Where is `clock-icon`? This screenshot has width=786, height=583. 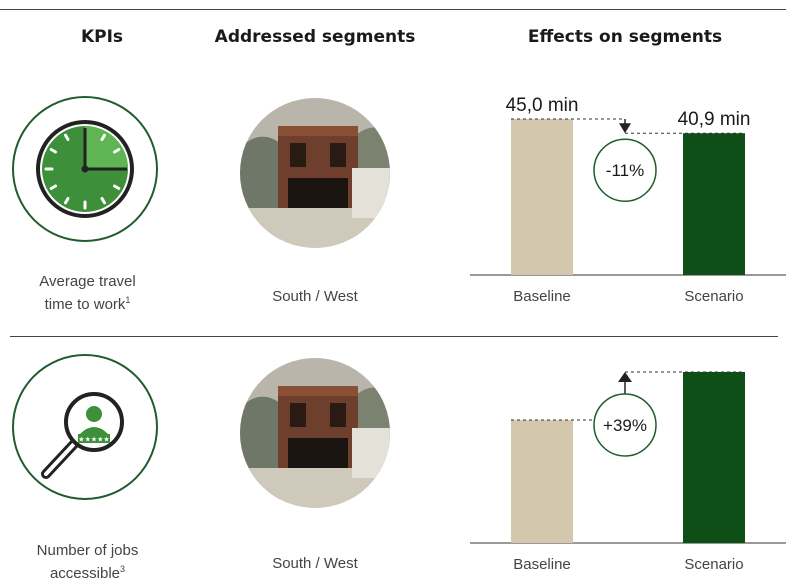 clock-icon is located at coordinates (85, 169).